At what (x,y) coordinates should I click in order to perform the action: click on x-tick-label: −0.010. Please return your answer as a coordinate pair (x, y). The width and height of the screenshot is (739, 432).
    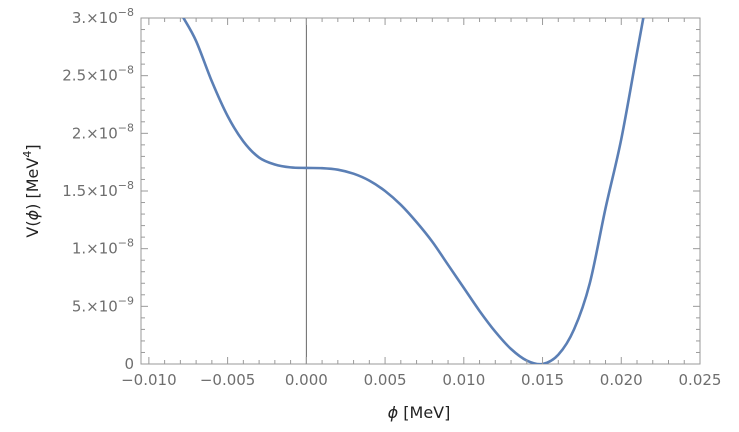
    Looking at the image, I should click on (149, 380).